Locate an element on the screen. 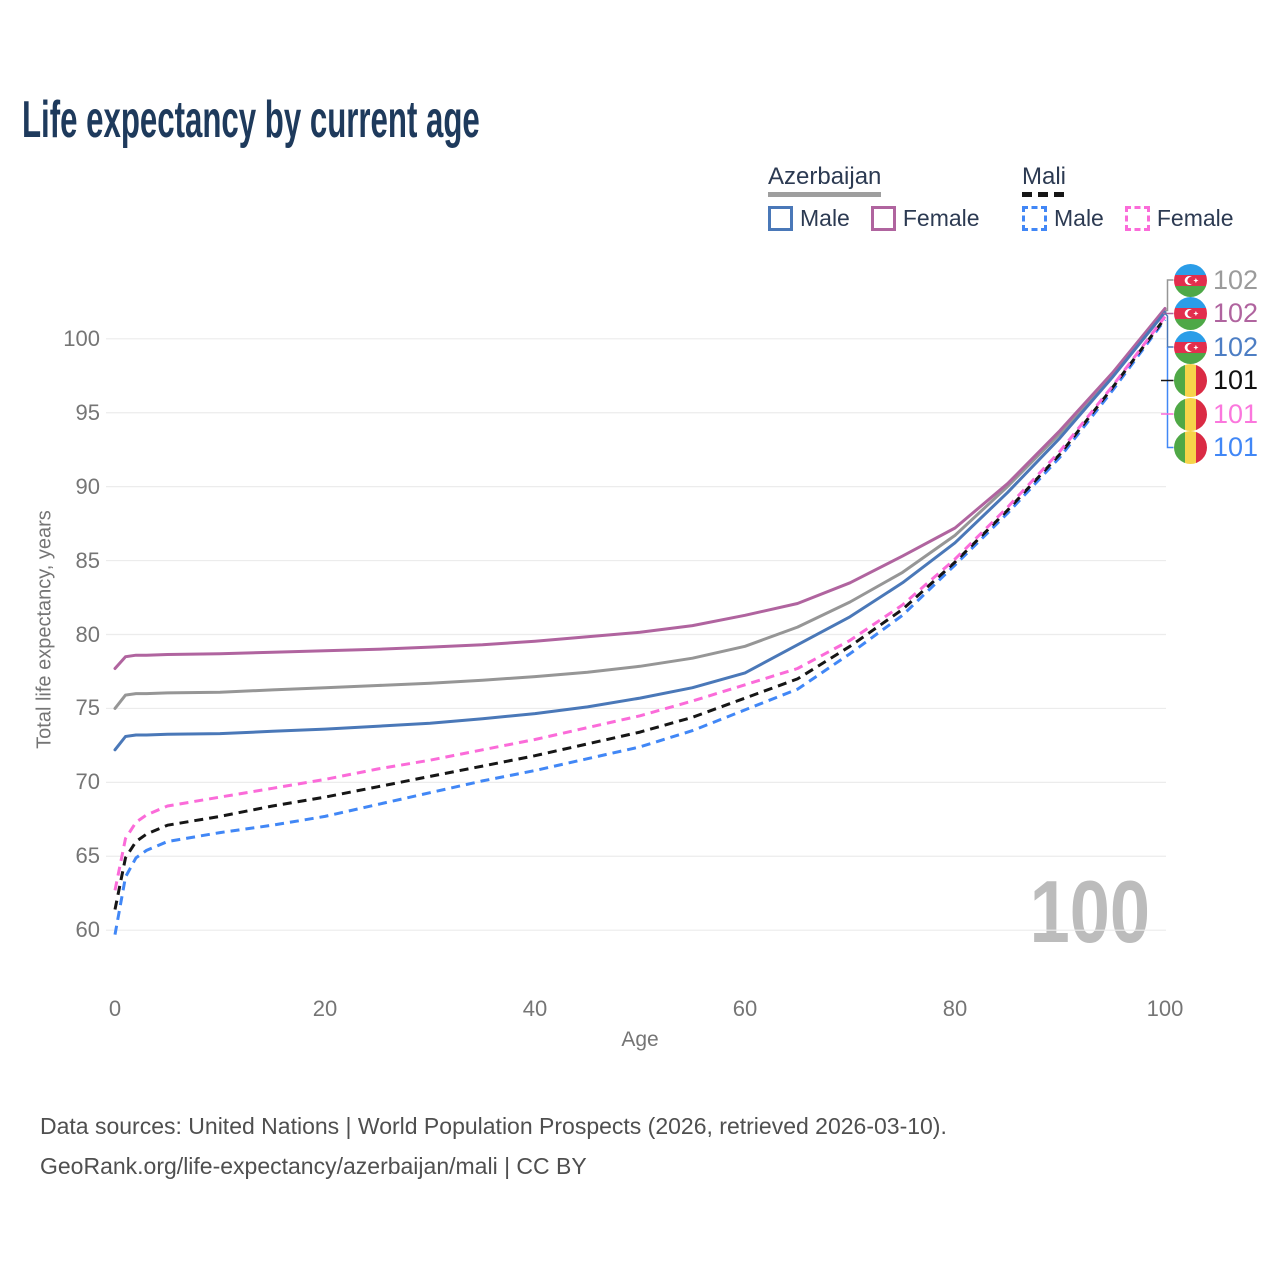  y-axis-title: Total life expectancy, years is located at coordinates (44, 629).